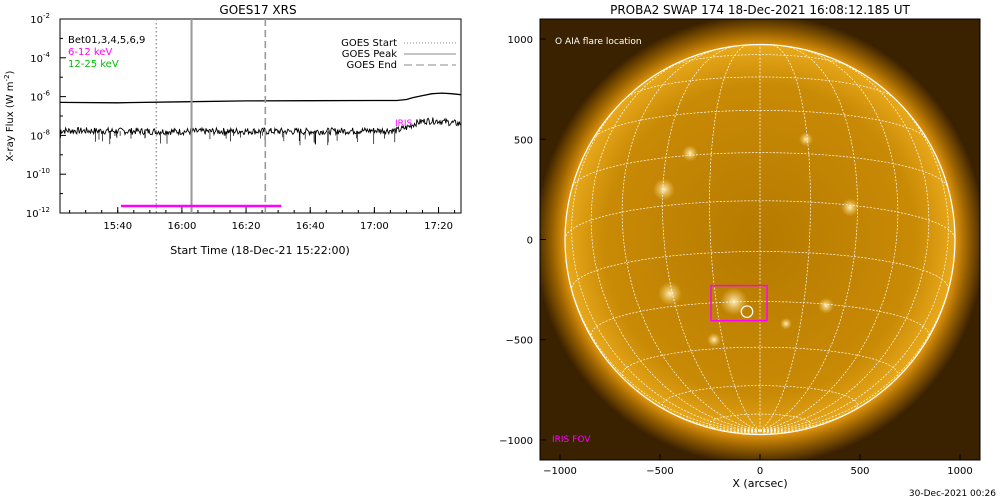  What do you see at coordinates (404, 124) in the screenshot?
I see `iris-label: IRIS` at bounding box center [404, 124].